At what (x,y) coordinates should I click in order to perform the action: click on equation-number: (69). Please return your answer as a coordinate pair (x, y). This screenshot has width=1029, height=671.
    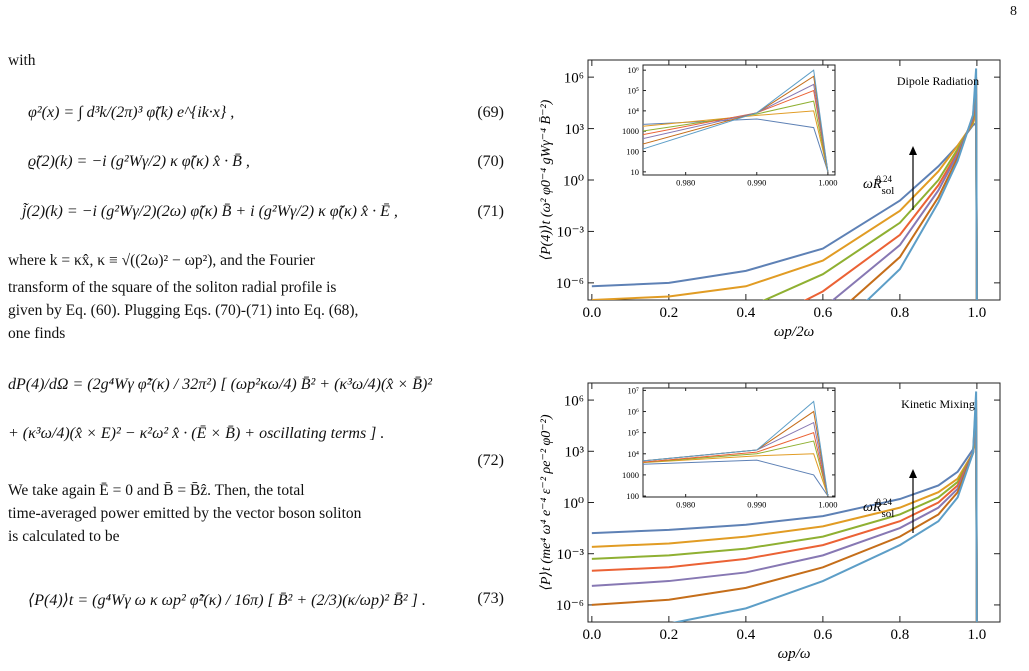
    Looking at the image, I should click on (490, 112).